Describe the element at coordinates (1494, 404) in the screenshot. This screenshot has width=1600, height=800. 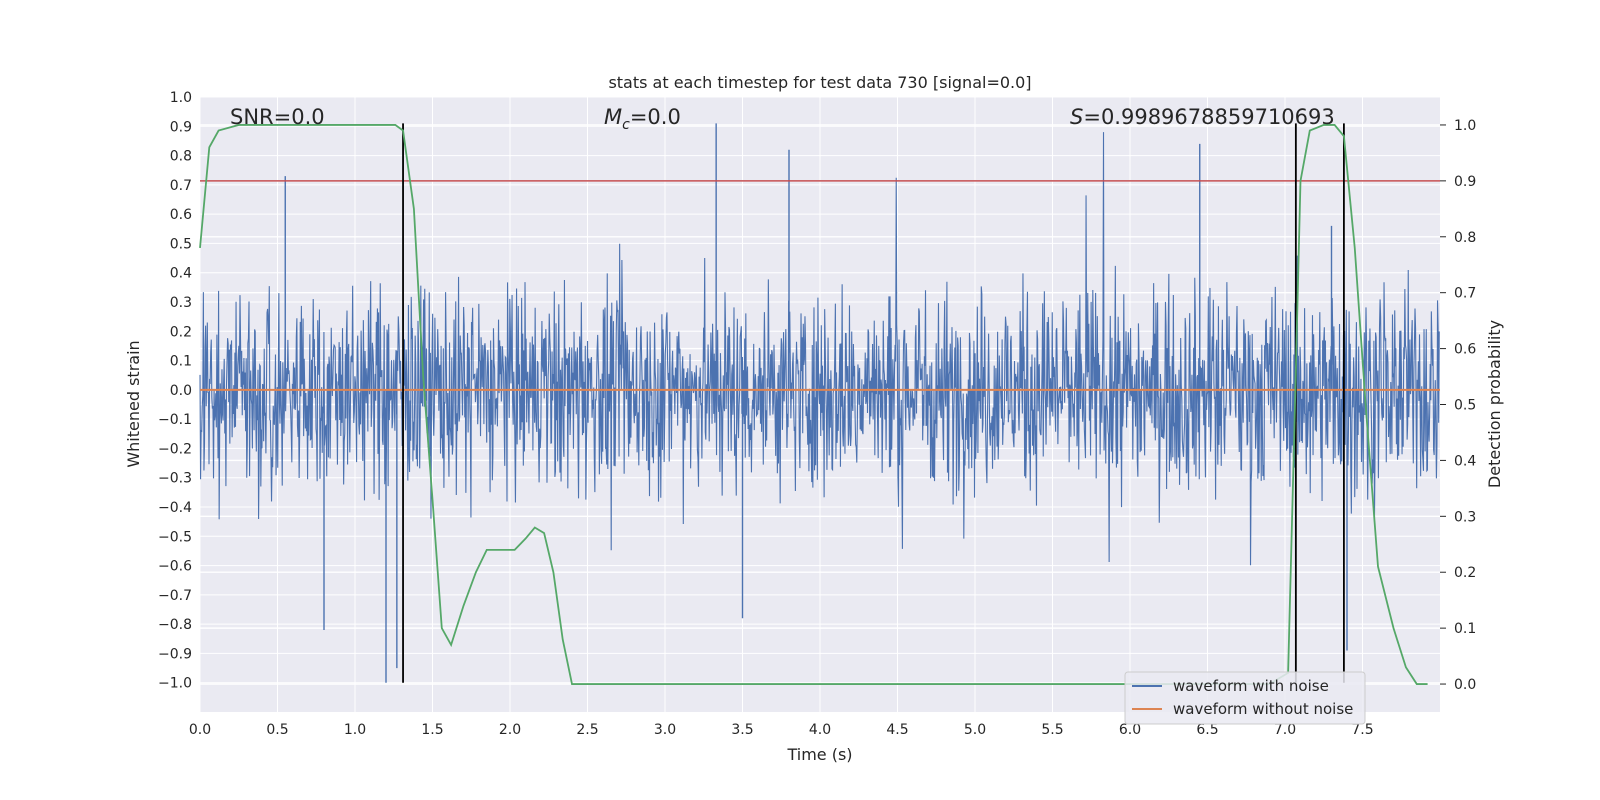
I see `y2-axis-label: Detection probability` at that location.